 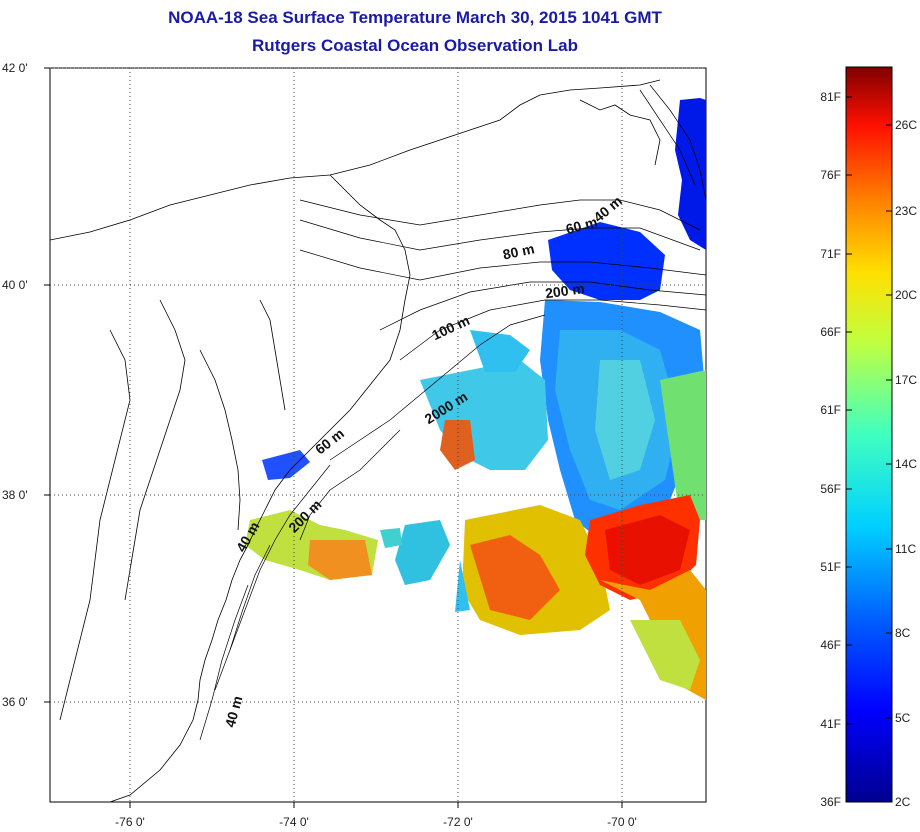 I want to click on contour-label-60m-ne: 60 m, so click(x=581, y=225).